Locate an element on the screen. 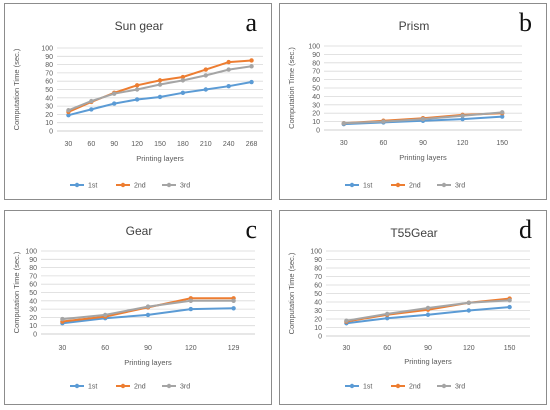 The width and height of the screenshot is (550, 410). chart-title: Prism is located at coordinates (414, 26).